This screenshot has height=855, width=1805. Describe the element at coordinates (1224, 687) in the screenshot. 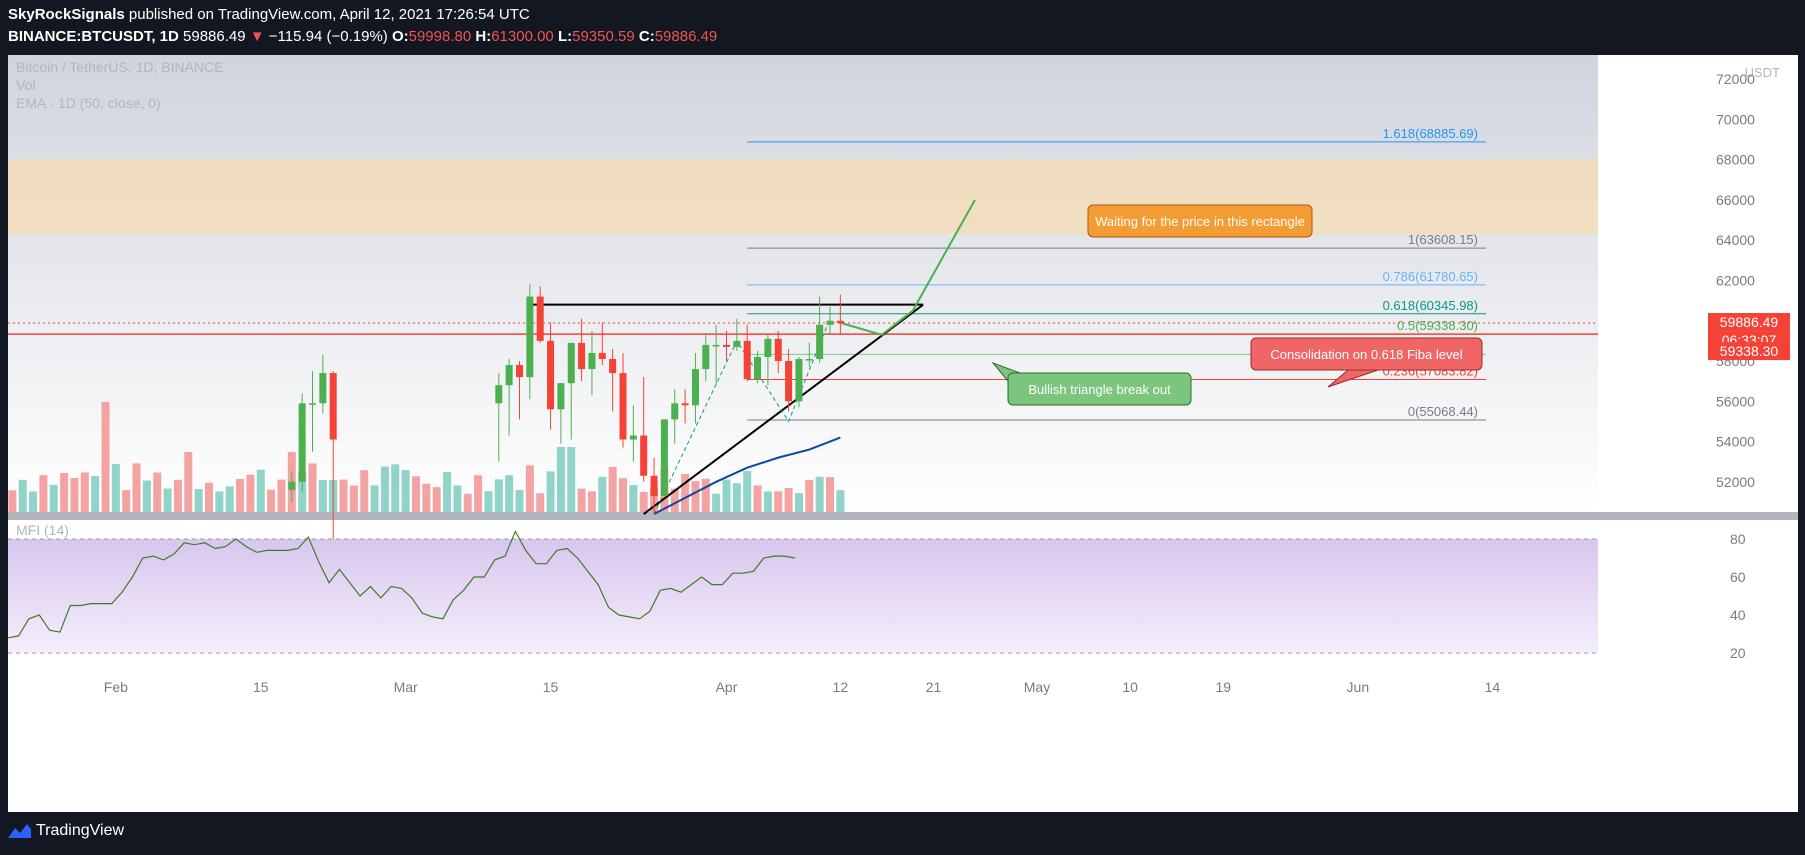

I see `time-tick-label: 19` at that location.